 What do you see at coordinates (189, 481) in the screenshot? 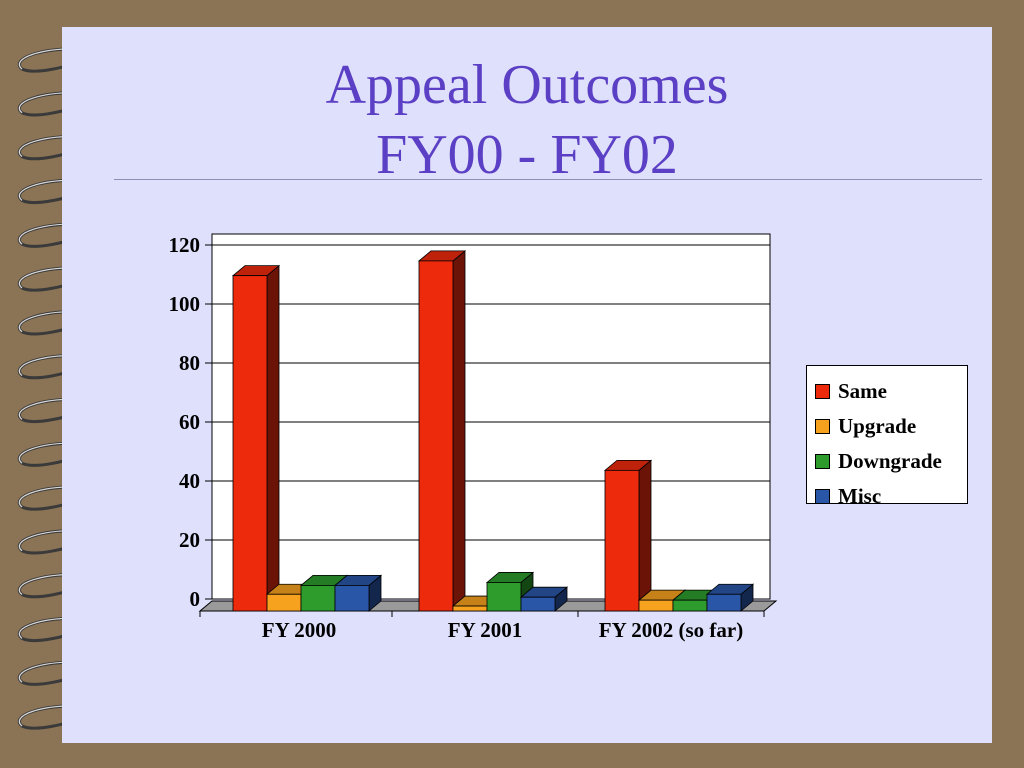
I see `y-tick-label: 40` at bounding box center [189, 481].